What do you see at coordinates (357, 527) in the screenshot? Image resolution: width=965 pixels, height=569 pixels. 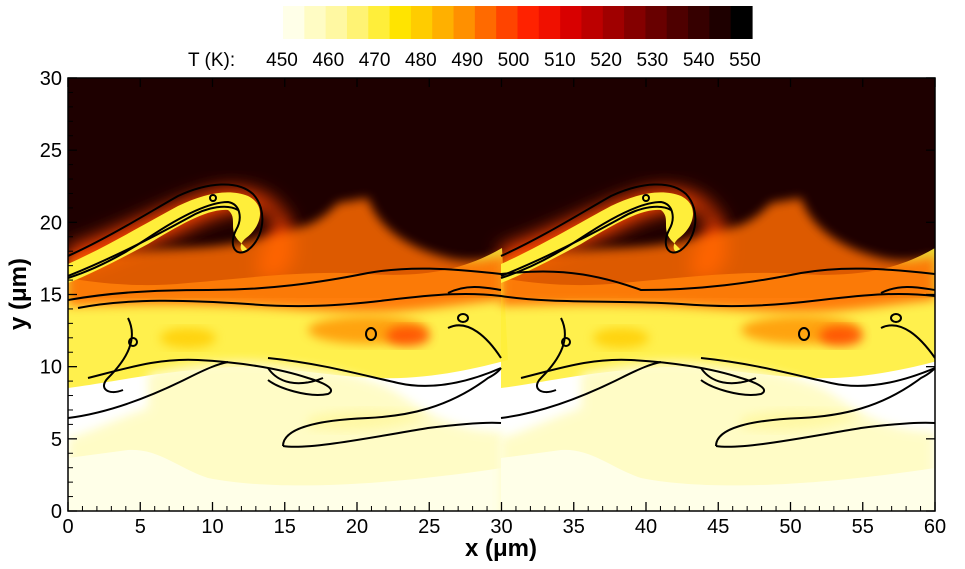 I see `x-tick-label: 20` at bounding box center [357, 527].